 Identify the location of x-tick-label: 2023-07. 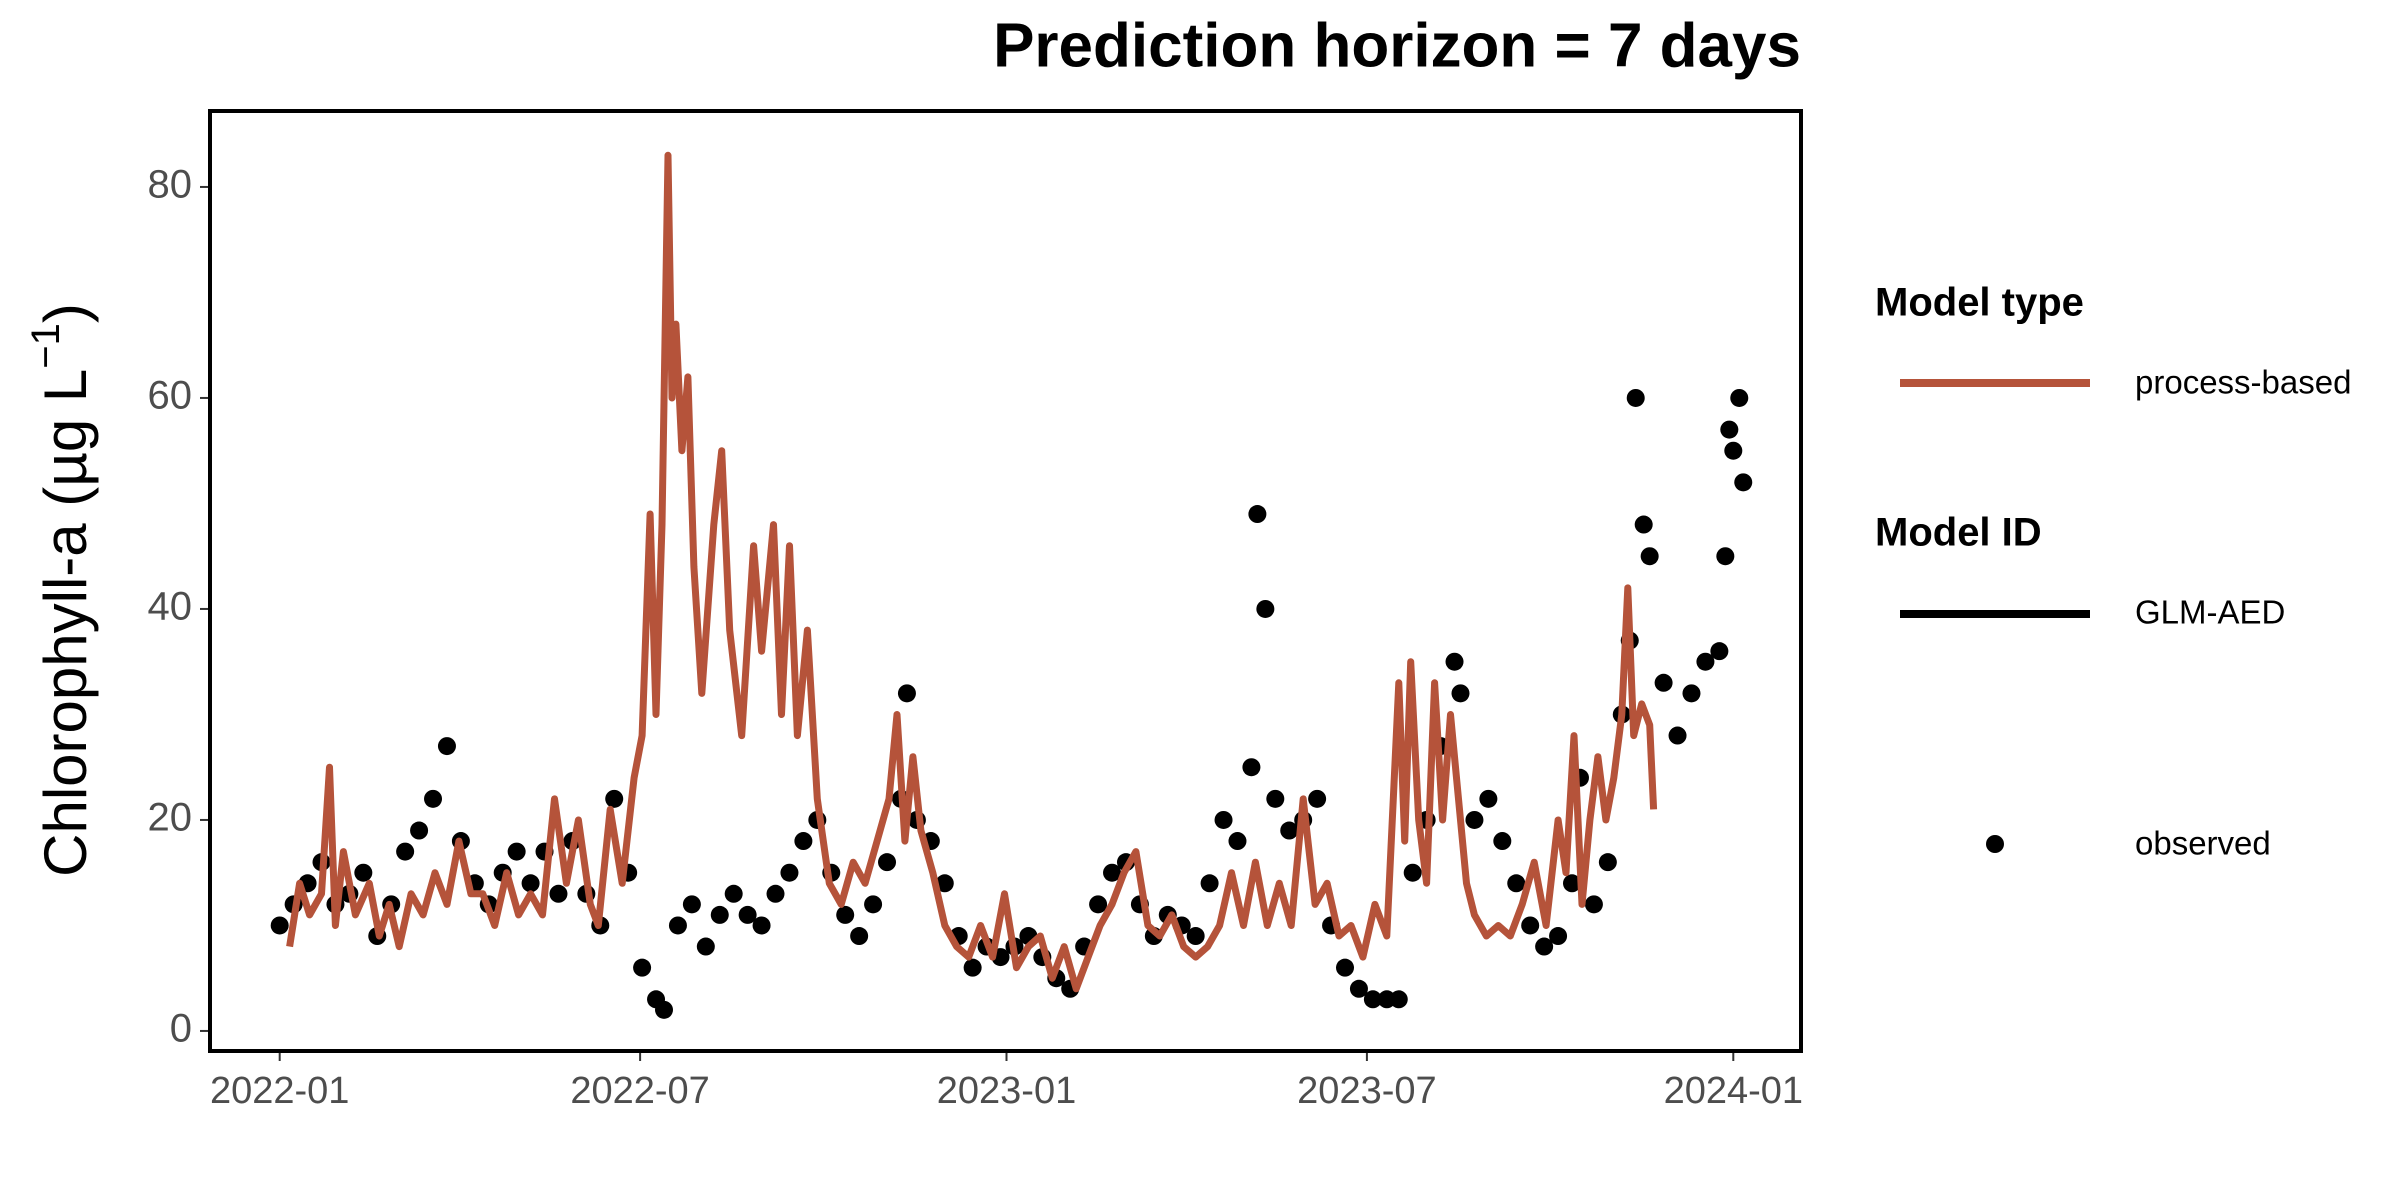
(1366, 1091).